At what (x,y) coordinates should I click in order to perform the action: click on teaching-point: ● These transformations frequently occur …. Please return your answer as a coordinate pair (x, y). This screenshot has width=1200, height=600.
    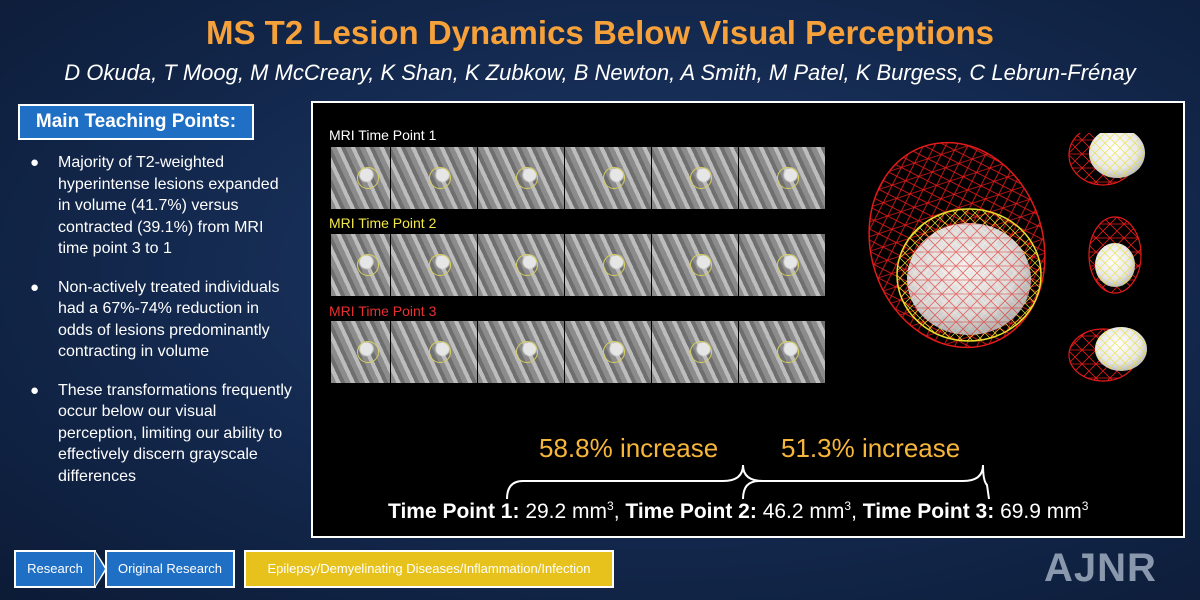
    Looking at the image, I should click on (161, 434).